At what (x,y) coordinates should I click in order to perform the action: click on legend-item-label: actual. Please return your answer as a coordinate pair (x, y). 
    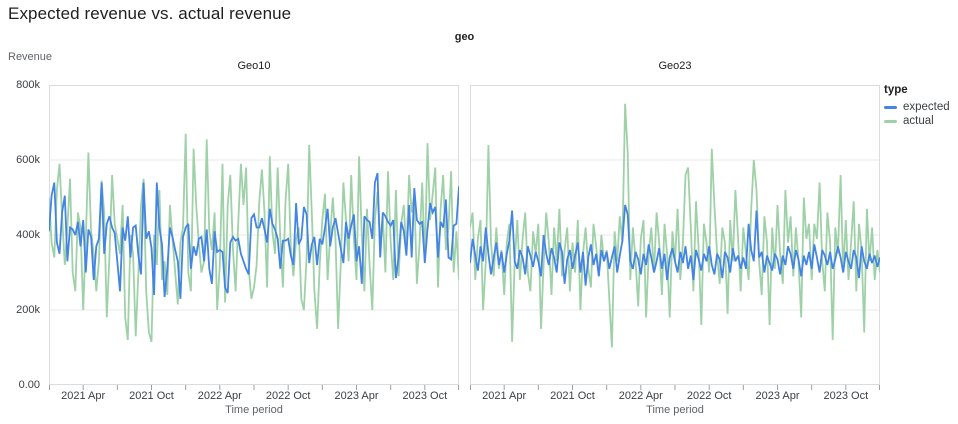
    Looking at the image, I should click on (918, 121).